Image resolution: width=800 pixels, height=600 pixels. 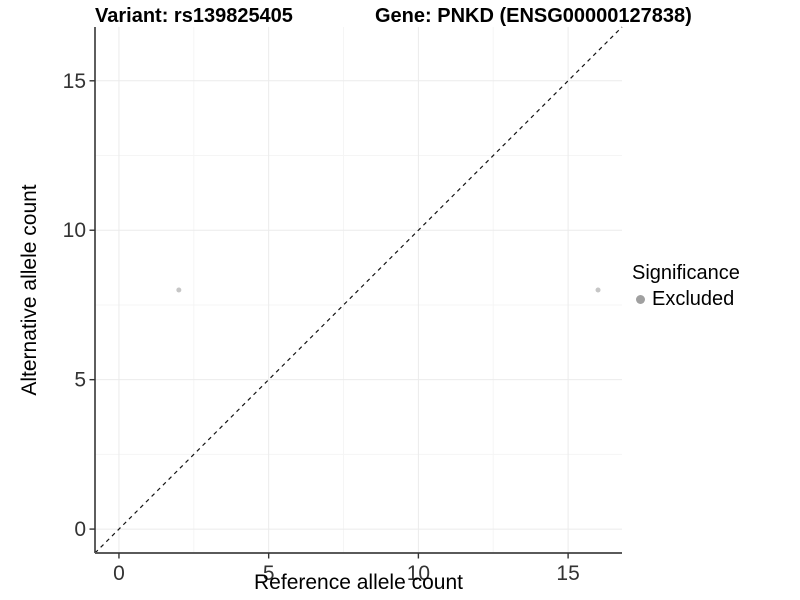 I want to click on legend: Significance Excluded, so click(x=686, y=286).